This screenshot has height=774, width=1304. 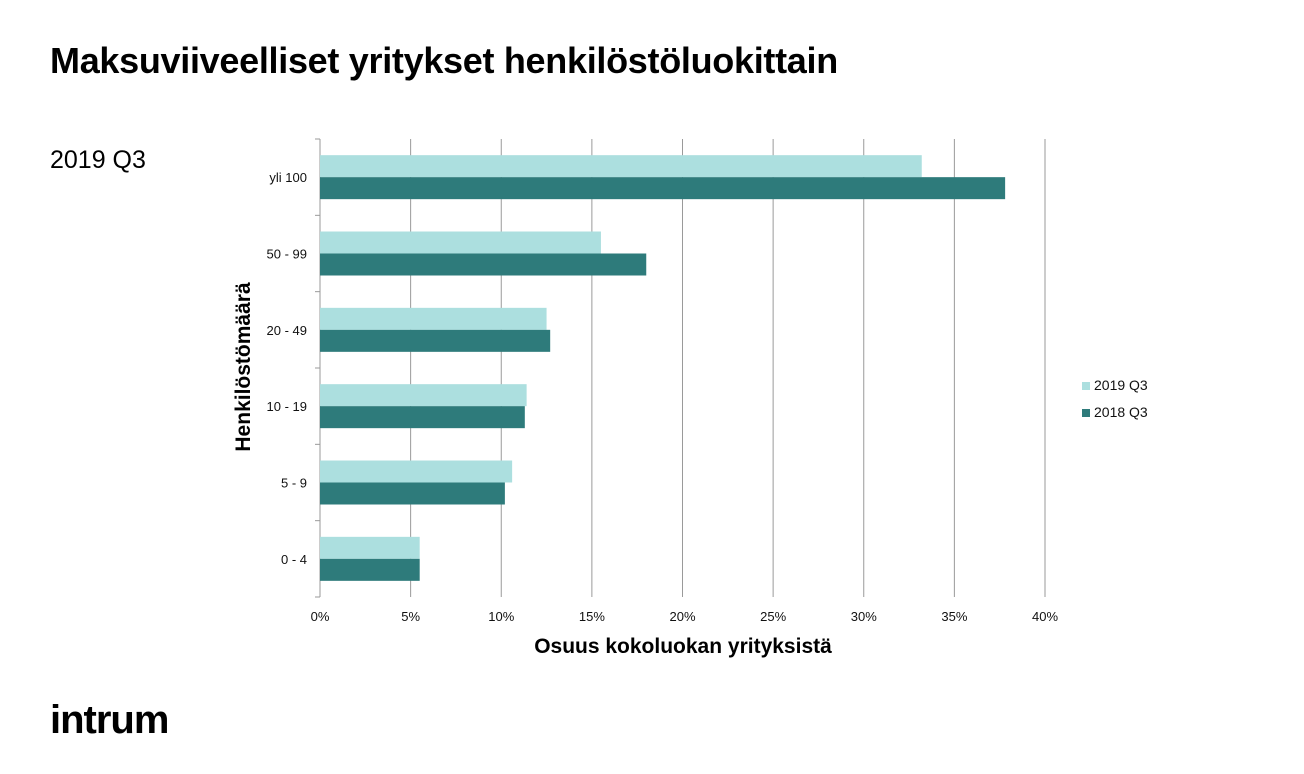 I want to click on x-axis-title: Osuus kokoluokan yrityksistä, so click(x=683, y=646).